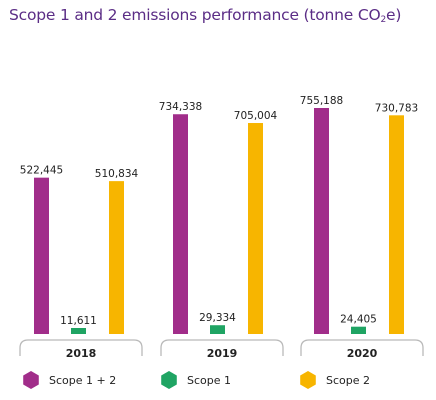  I want to click on category-bracket-2018, so click(81, 347).